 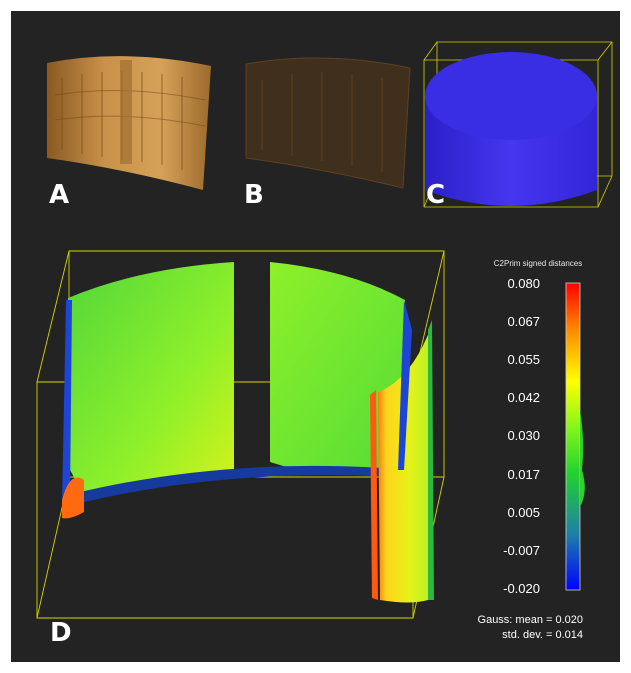 What do you see at coordinates (521, 550) in the screenshot?
I see `colorbar-tick: -0.007` at bounding box center [521, 550].